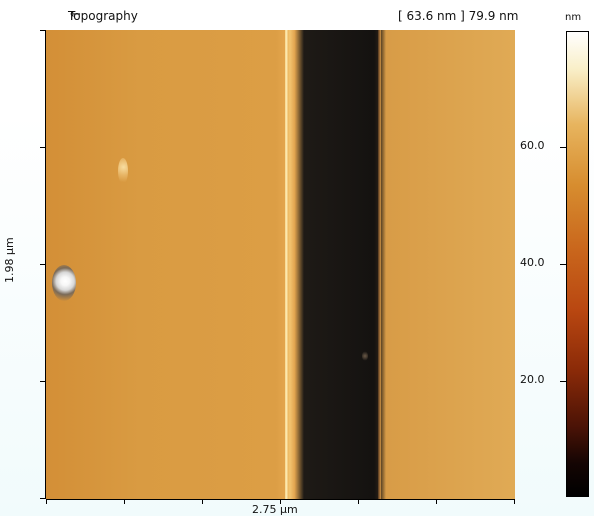  What do you see at coordinates (64, 283) in the screenshot?
I see `surface-particle-bright` at bounding box center [64, 283].